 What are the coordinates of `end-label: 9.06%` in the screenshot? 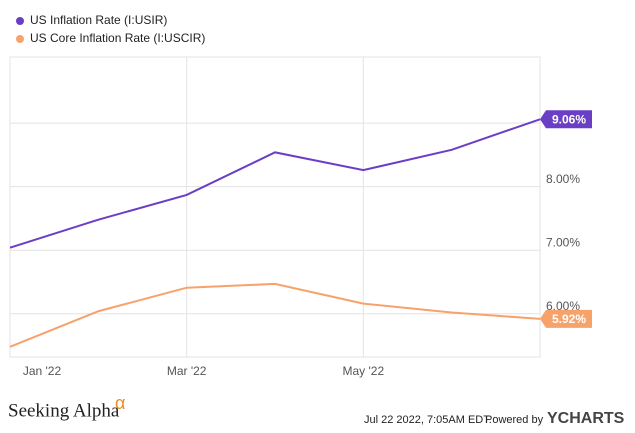 It's located at (566, 119).